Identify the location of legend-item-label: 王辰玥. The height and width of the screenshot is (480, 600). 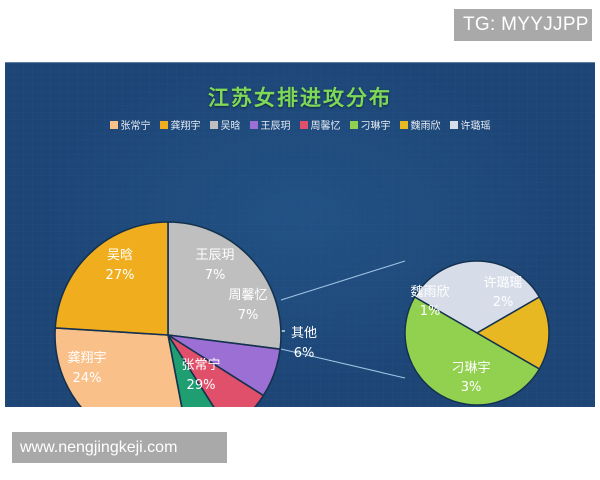
(275, 126).